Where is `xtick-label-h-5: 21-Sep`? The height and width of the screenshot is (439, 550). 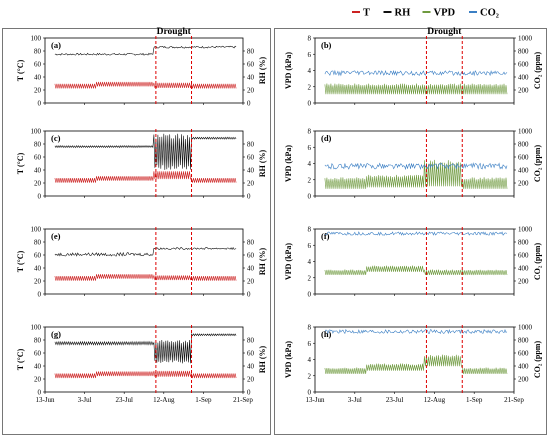 xtick-label-h-5: 21-Sep is located at coordinates (514, 400).